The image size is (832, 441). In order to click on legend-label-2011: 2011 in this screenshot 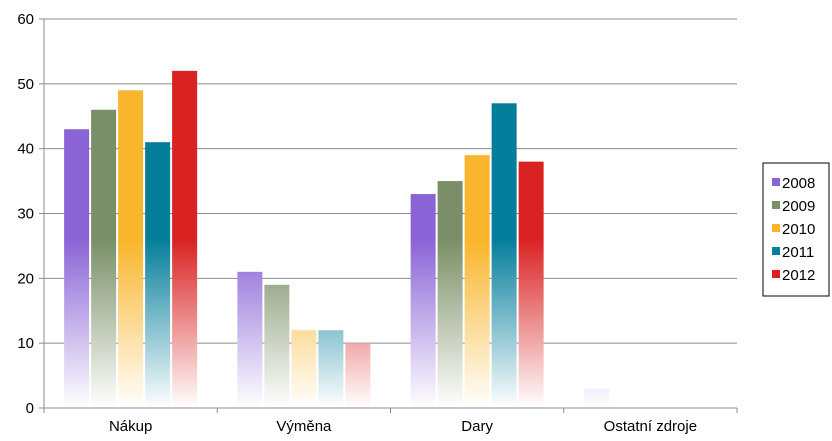, I will do `click(798, 252)`.